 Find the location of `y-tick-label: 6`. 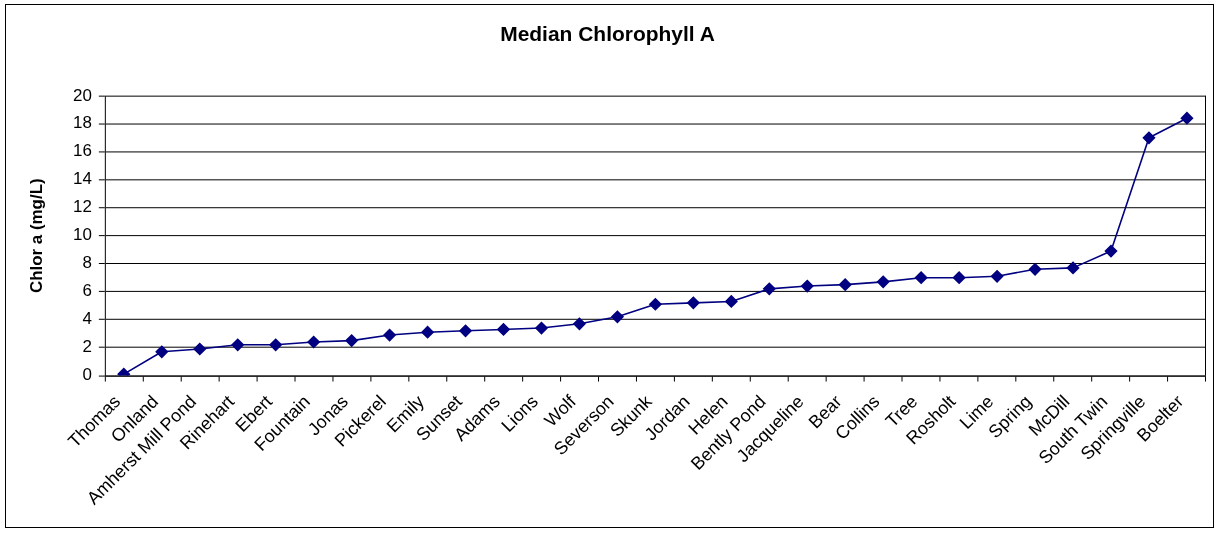

y-tick-label: 6 is located at coordinates (87, 291).